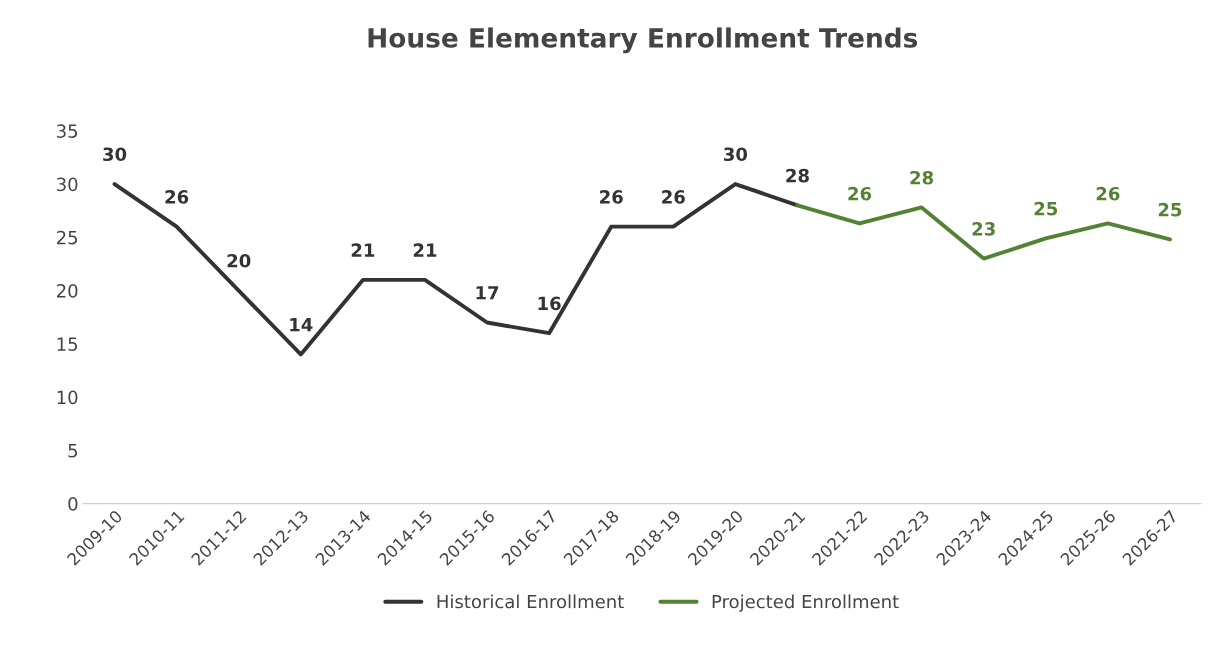 The height and width of the screenshot is (654, 1228). Describe the element at coordinates (456, 269) in the screenshot. I see `line-series` at that location.